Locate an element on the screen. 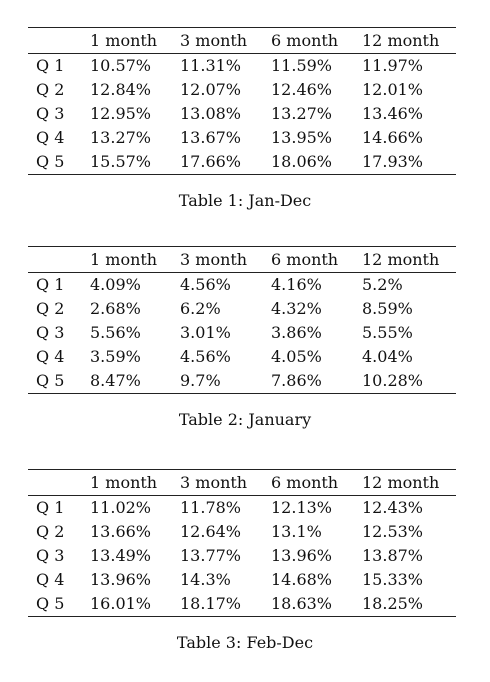  table-cell: 3.59% is located at coordinates (115, 356).